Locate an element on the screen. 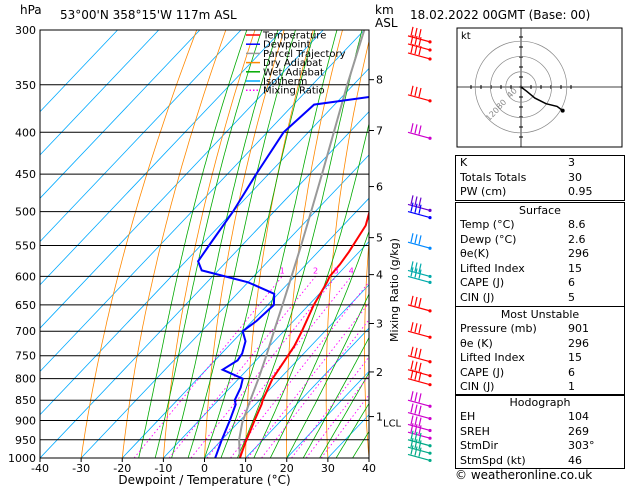  mixing-ratio-label: 2 is located at coordinates (315, 270).